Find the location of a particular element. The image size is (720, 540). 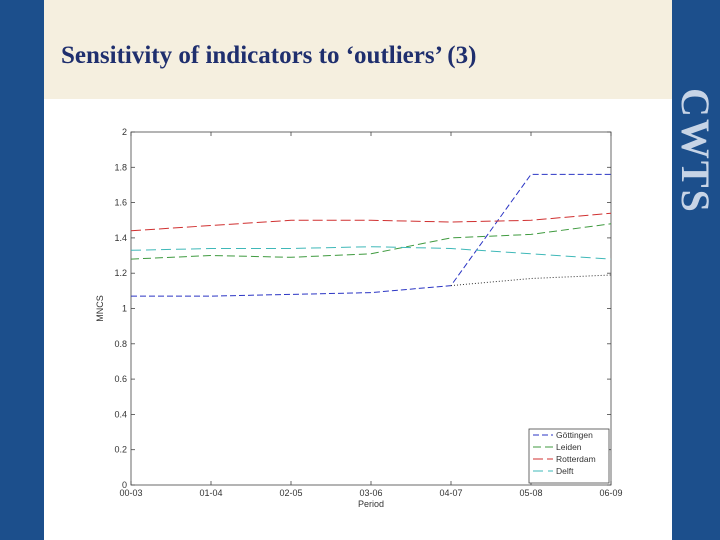

legend-label: Rotterdam is located at coordinates (576, 459).